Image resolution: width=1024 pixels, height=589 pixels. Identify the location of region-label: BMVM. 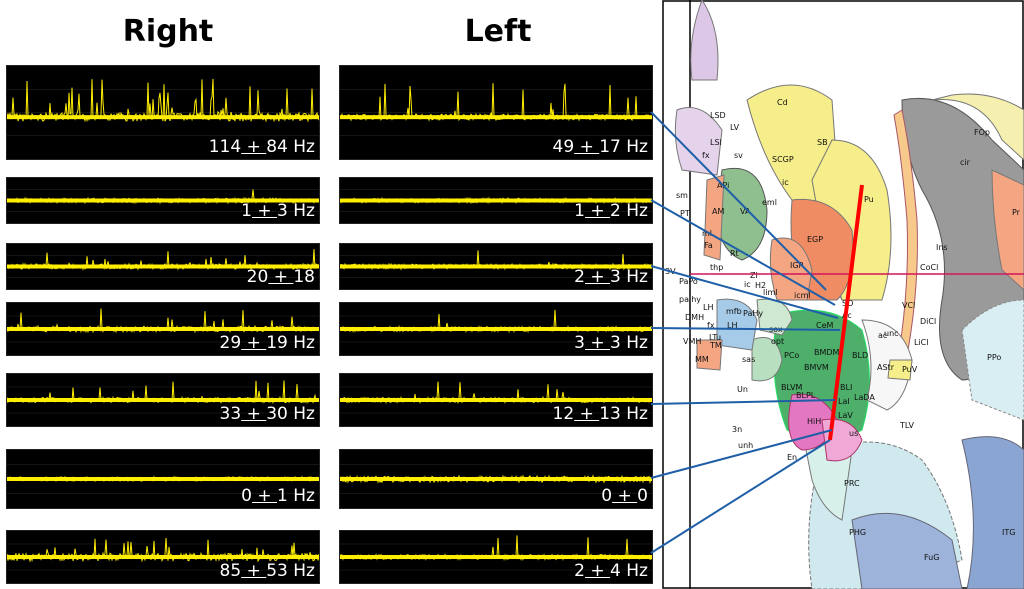
(816, 367).